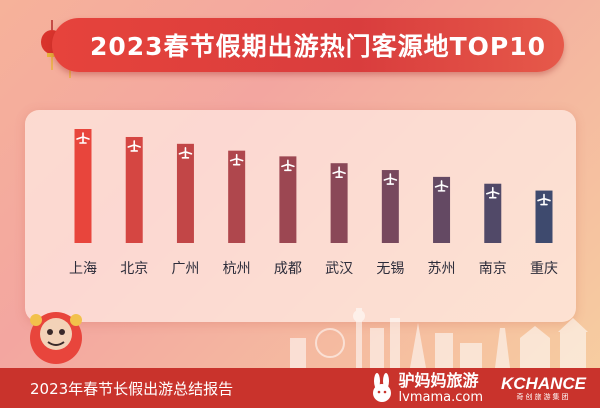  Describe the element at coordinates (83, 269) in the screenshot. I see `x-tick-label: 上海` at that location.